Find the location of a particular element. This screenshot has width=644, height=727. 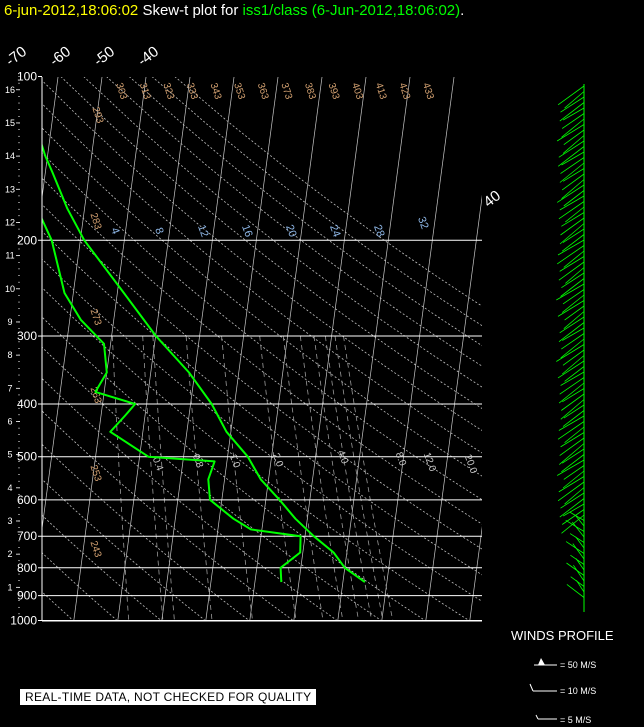

dry-adiabat-label: 323 is located at coordinates (168, 92).